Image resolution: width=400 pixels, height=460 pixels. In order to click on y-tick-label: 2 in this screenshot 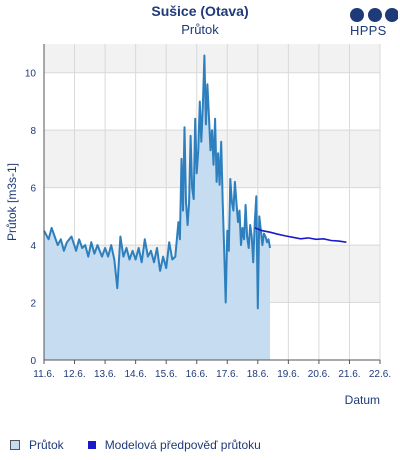, I will do `click(33, 304)`.